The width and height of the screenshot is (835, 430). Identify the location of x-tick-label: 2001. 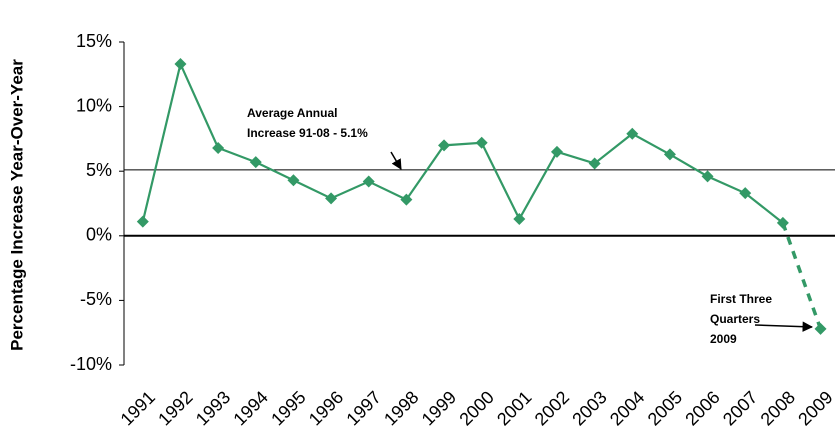
(514, 408).